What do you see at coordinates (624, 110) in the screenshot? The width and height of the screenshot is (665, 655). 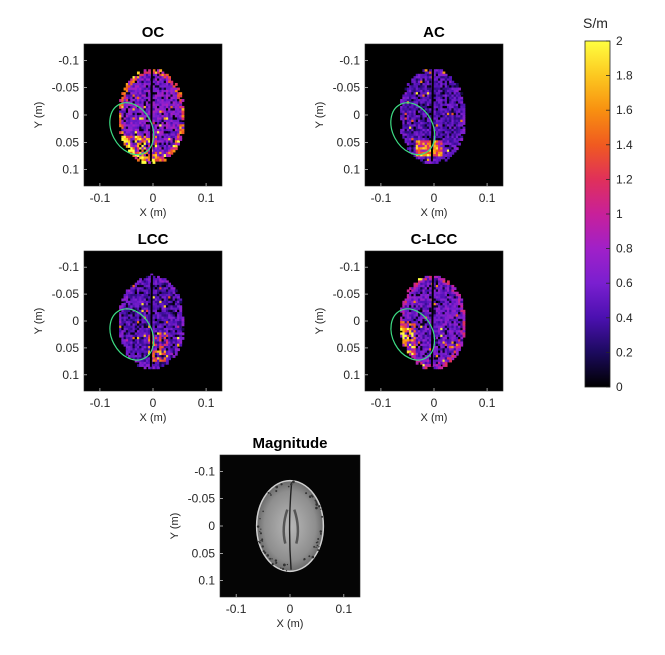 I see `colorbar-tick-label: 1.6` at bounding box center [624, 110].